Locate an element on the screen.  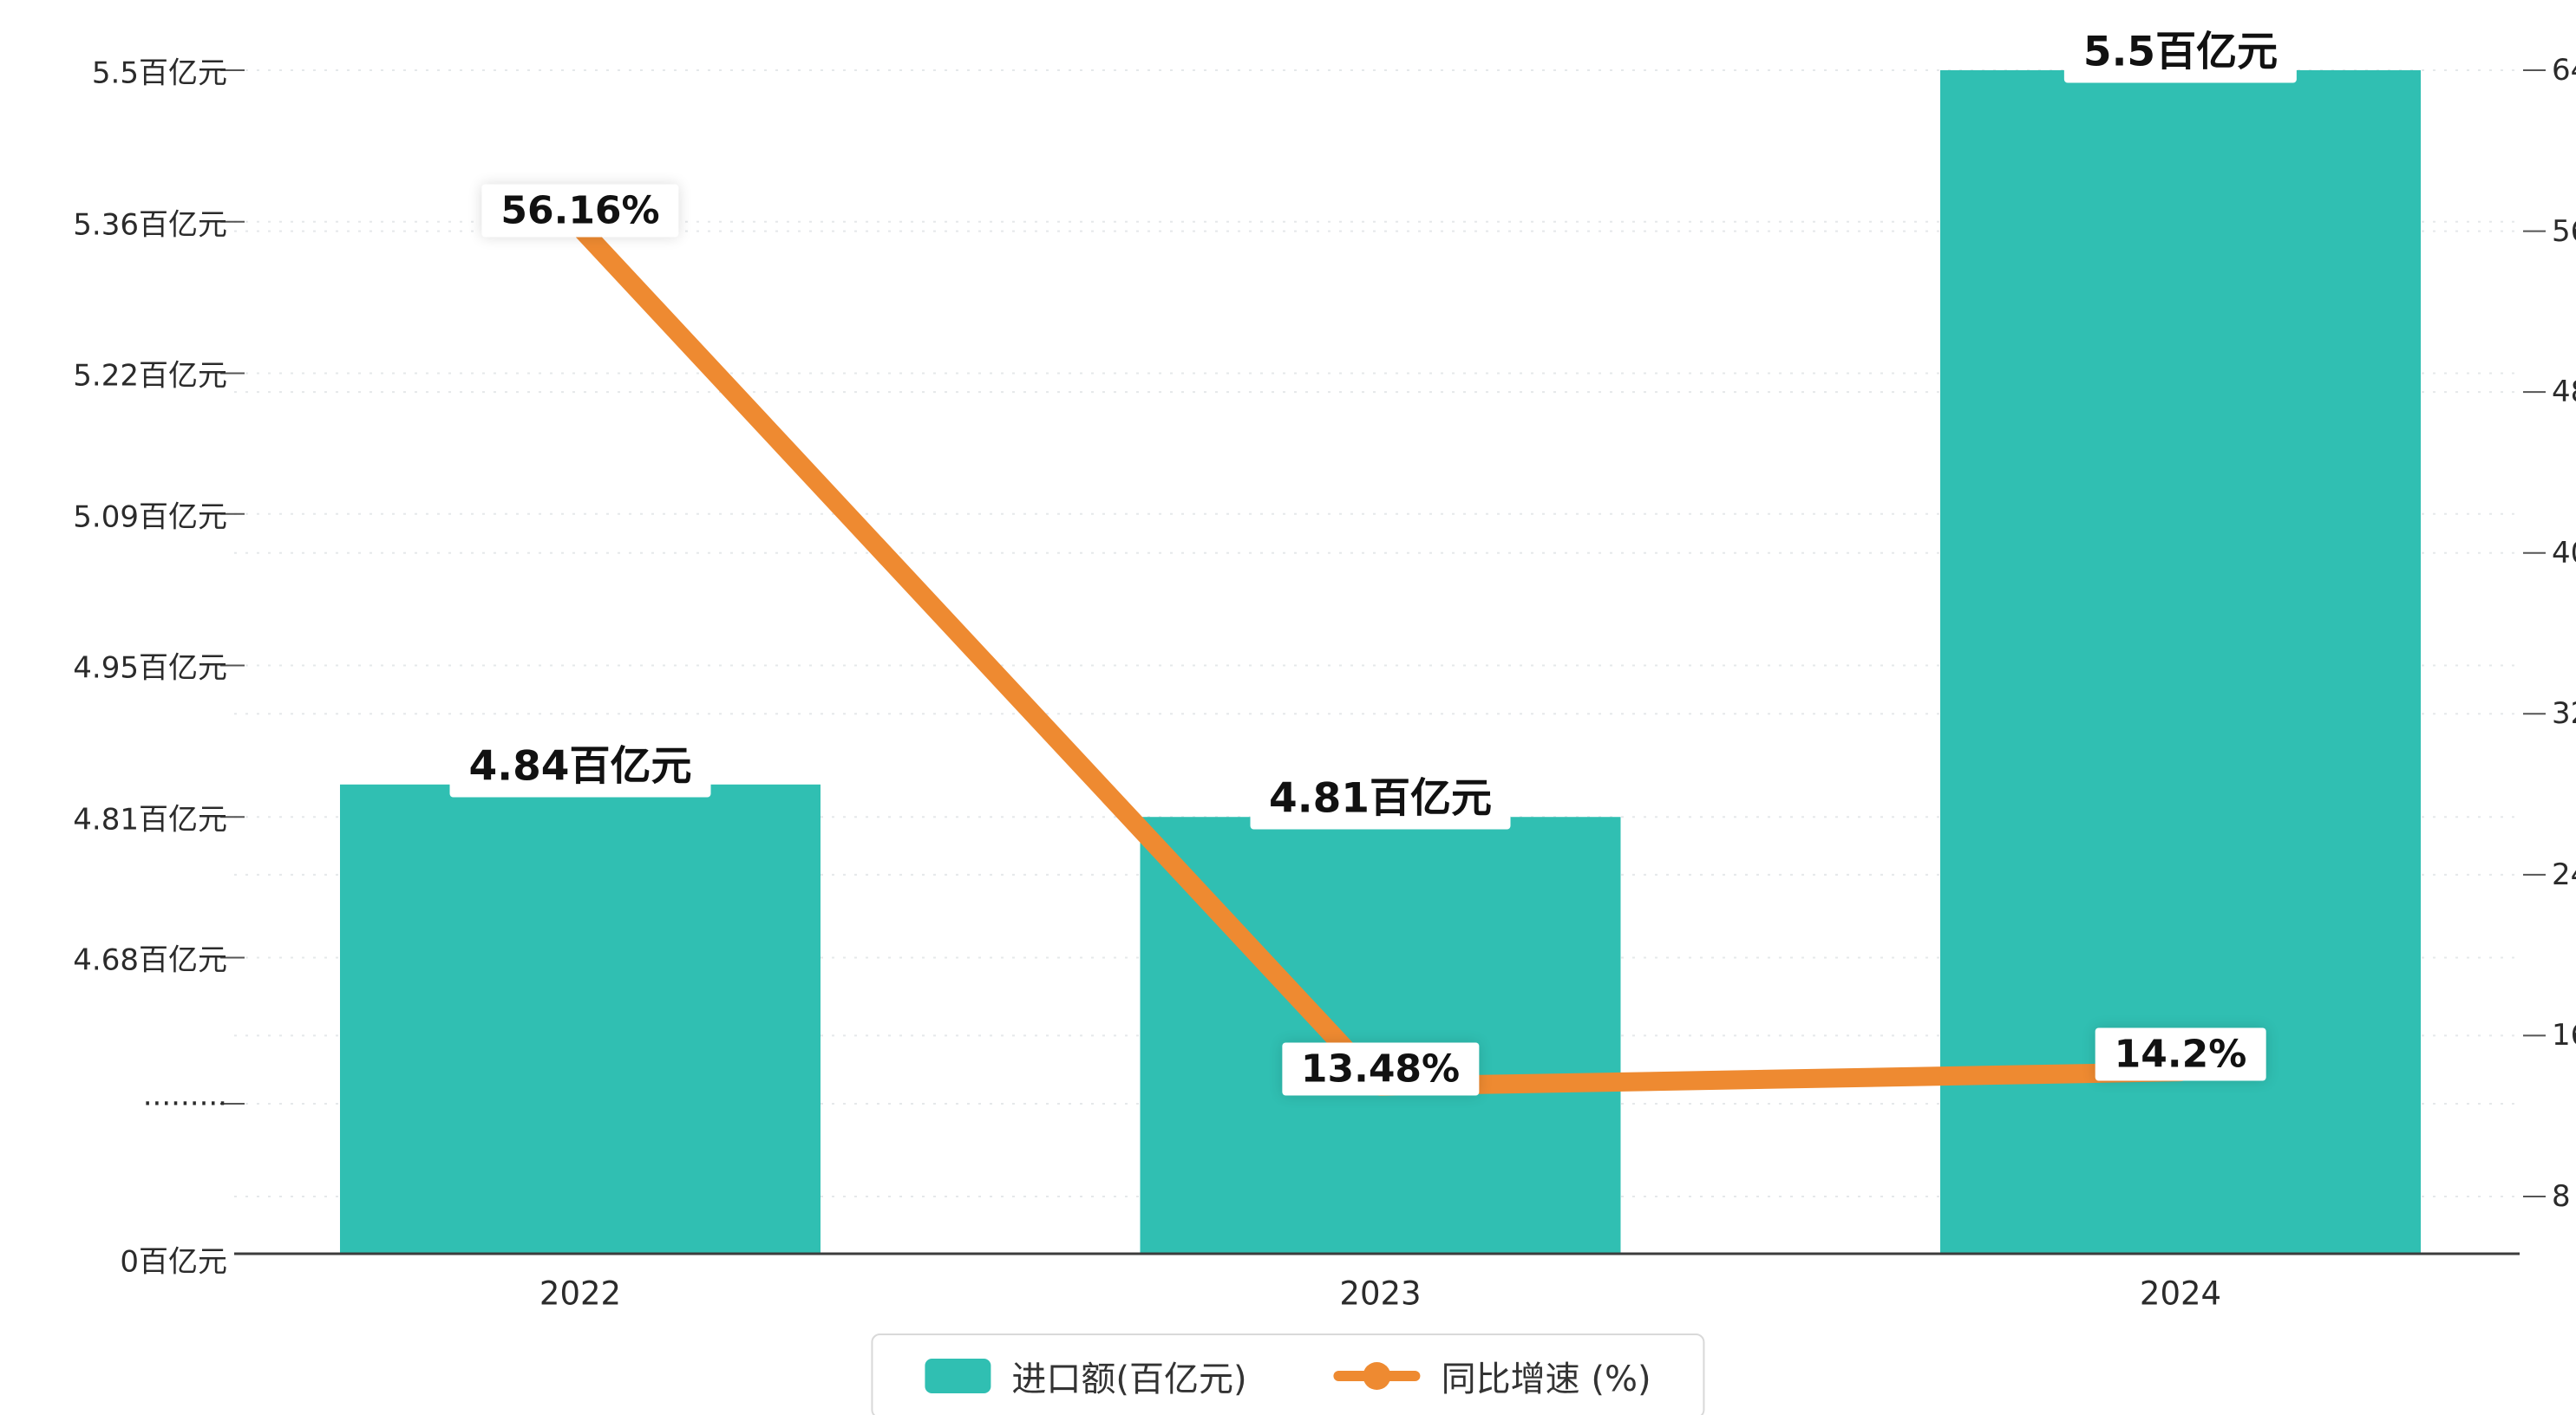
right-axis-tick-label: 48 is located at coordinates (2564, 392).